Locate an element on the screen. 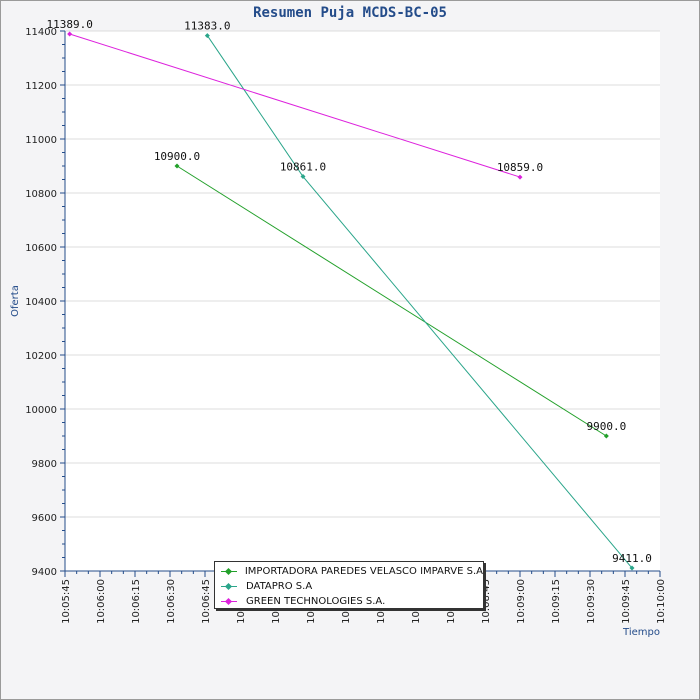 The width and height of the screenshot is (700, 700). x-tick-label: 10:08:45 is located at coordinates (486, 601).